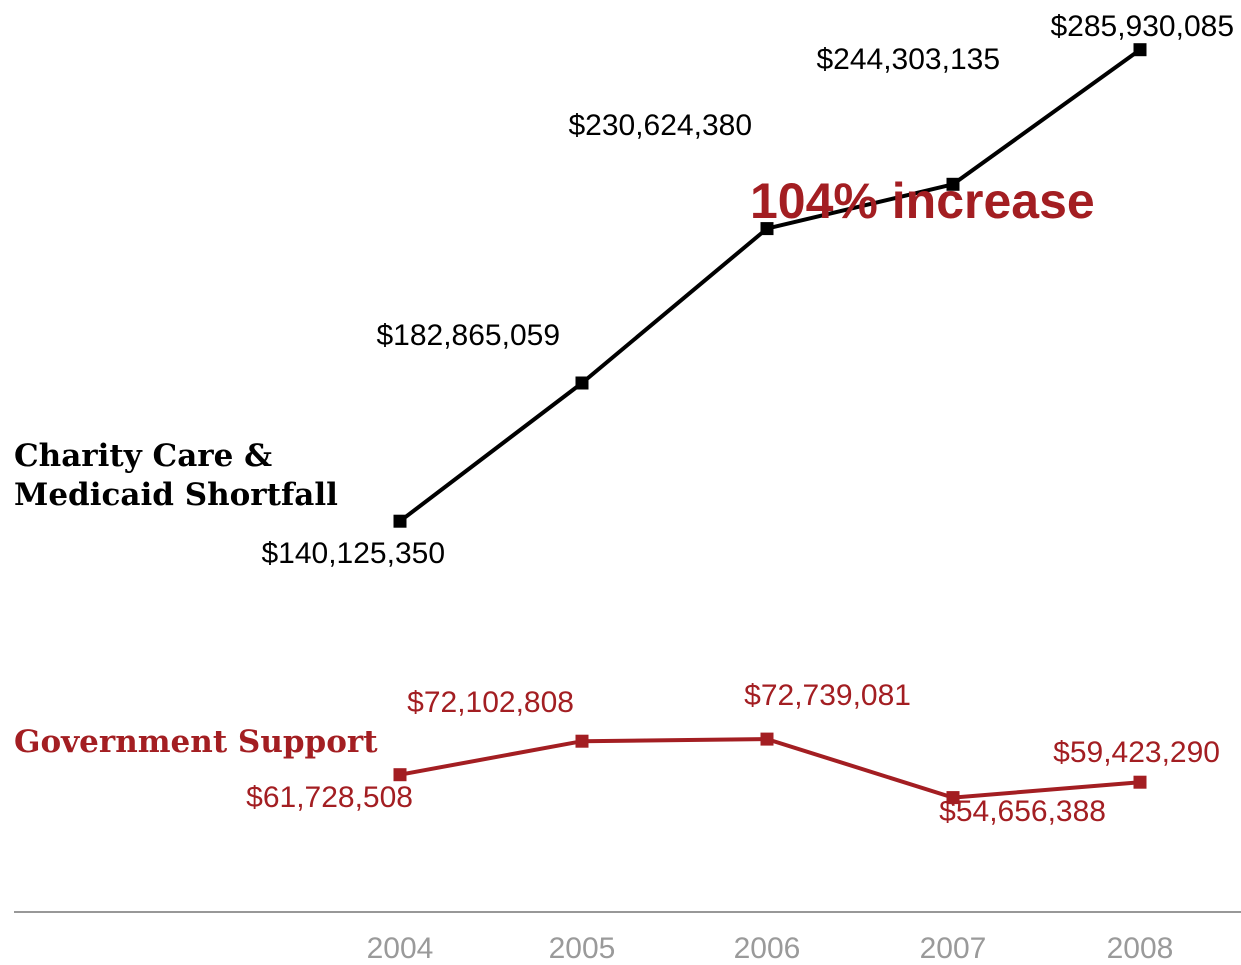 Image resolution: width=1241 pixels, height=965 pixels. I want to click on x-tick-label-2007: 2007, so click(953, 948).